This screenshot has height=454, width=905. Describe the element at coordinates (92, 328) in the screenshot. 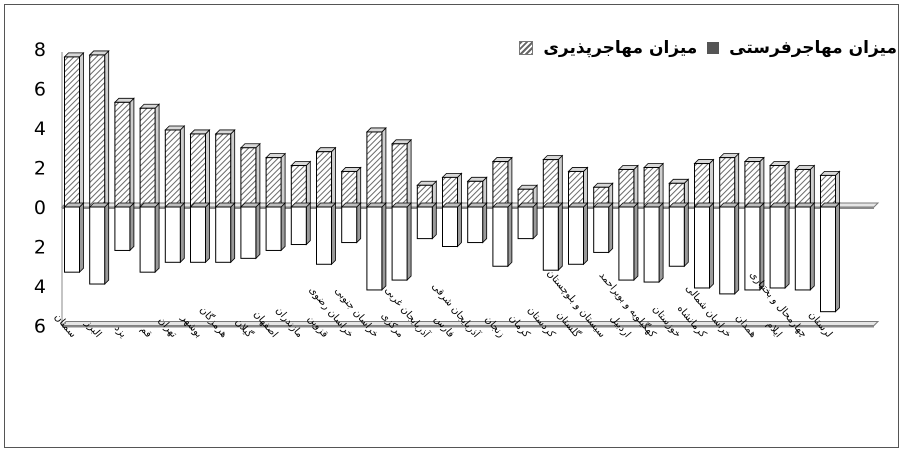

I see `x-tick-label: البرز` at that location.